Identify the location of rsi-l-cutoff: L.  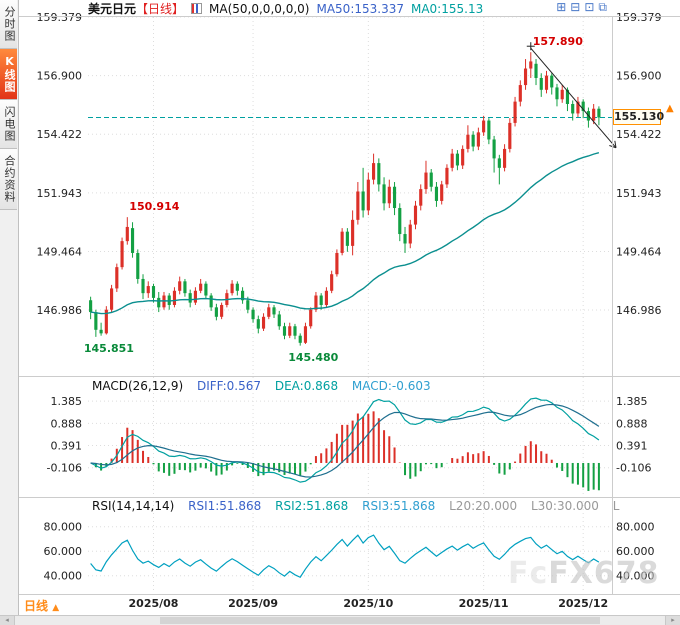
(616, 506).